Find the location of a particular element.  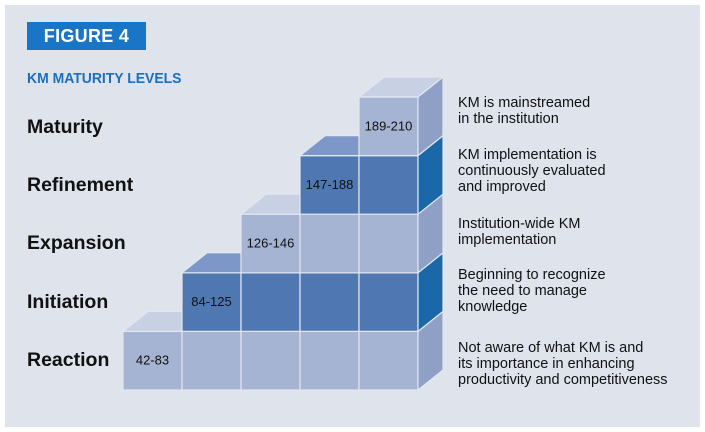

score-range-reaction: 42-83 is located at coordinates (152, 360).